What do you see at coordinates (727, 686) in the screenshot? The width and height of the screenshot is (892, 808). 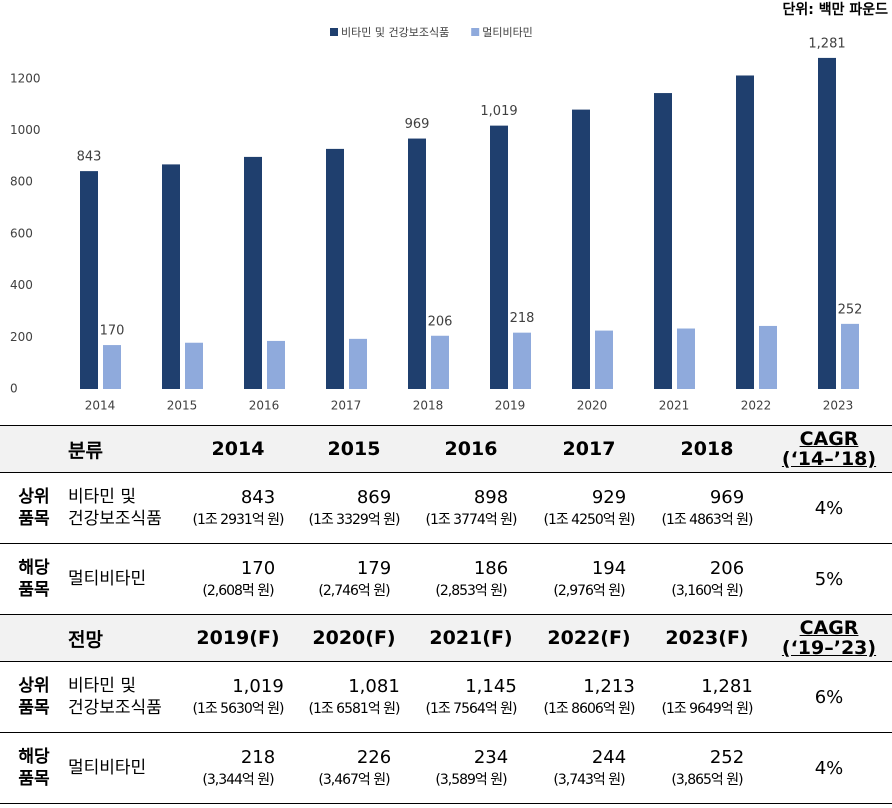 I see `value-number: 1,281` at bounding box center [727, 686].